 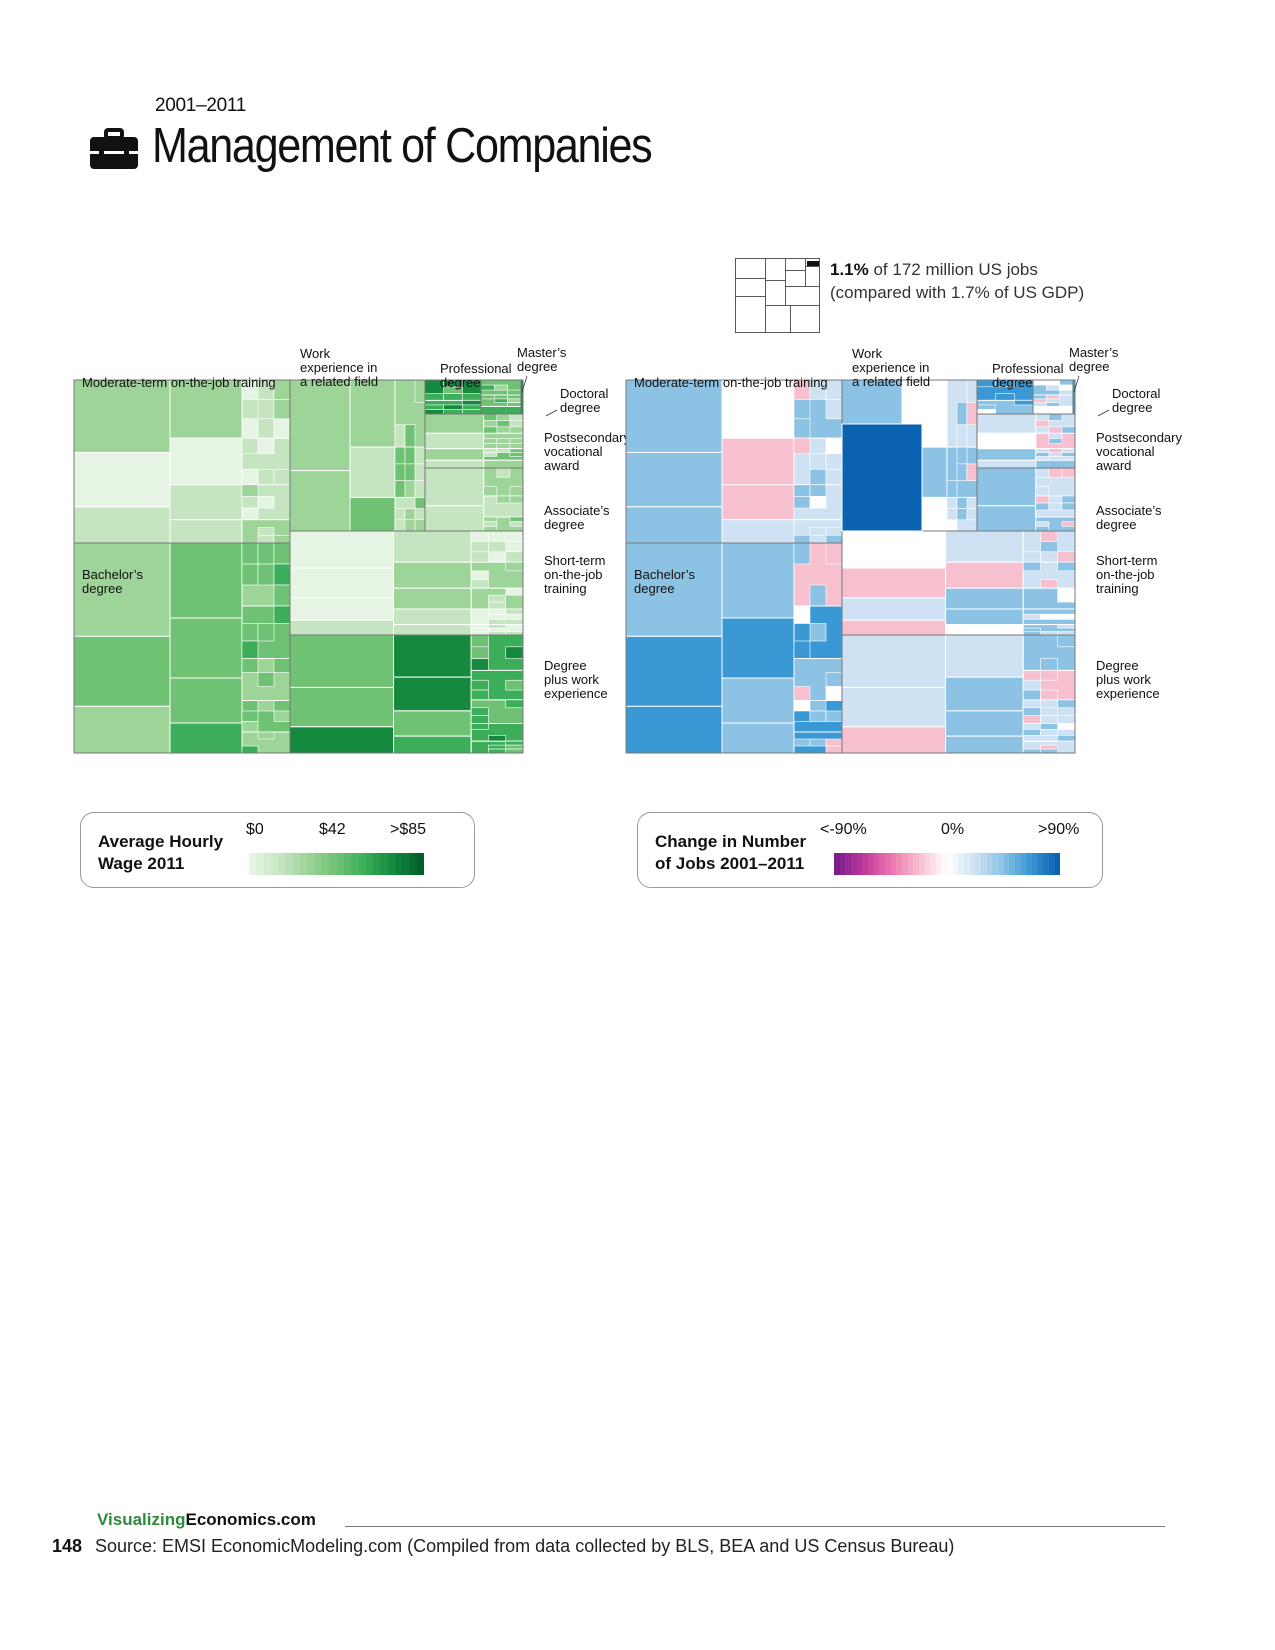 I want to click on page-number: 148, so click(x=67, y=1546).